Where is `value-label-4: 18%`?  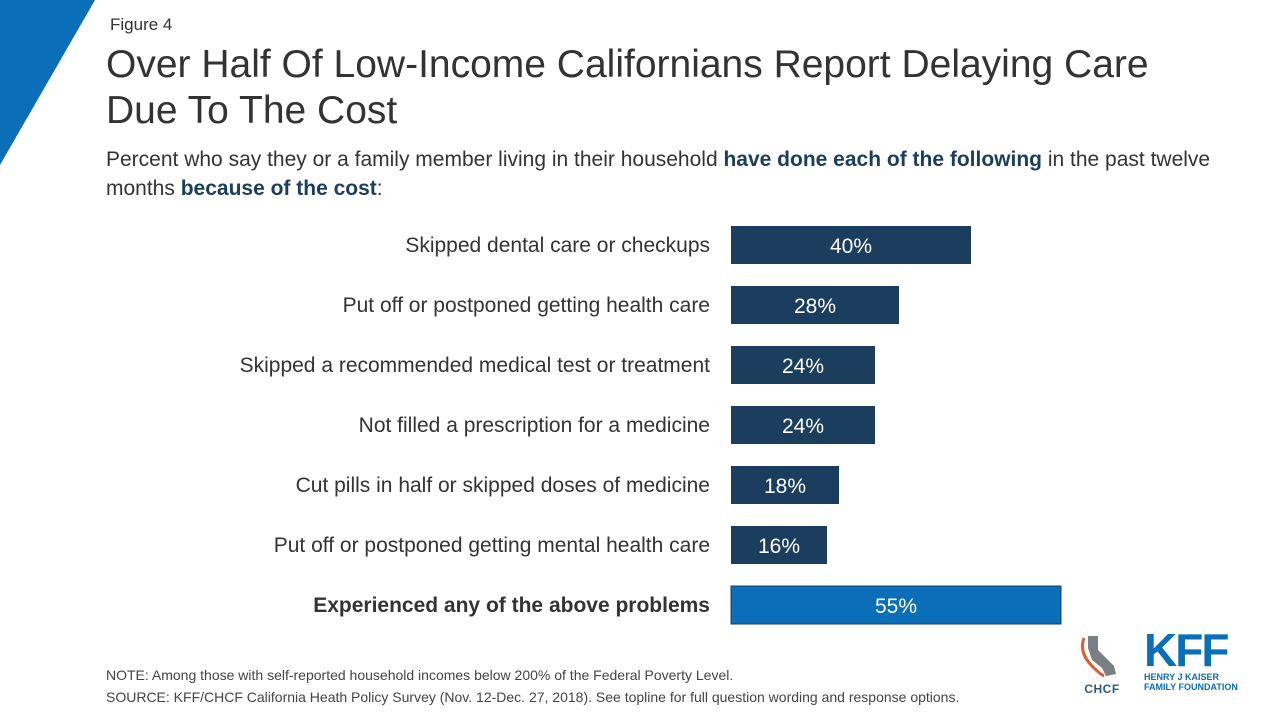 value-label-4: 18% is located at coordinates (785, 486).